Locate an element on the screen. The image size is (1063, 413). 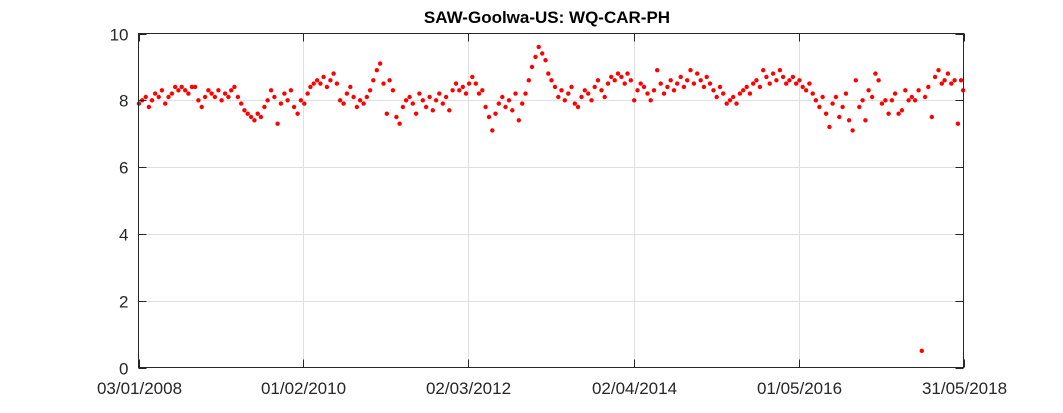
chart-title: SAW-Goolwa-US: WQ-CAR-PH is located at coordinates (547, 17).